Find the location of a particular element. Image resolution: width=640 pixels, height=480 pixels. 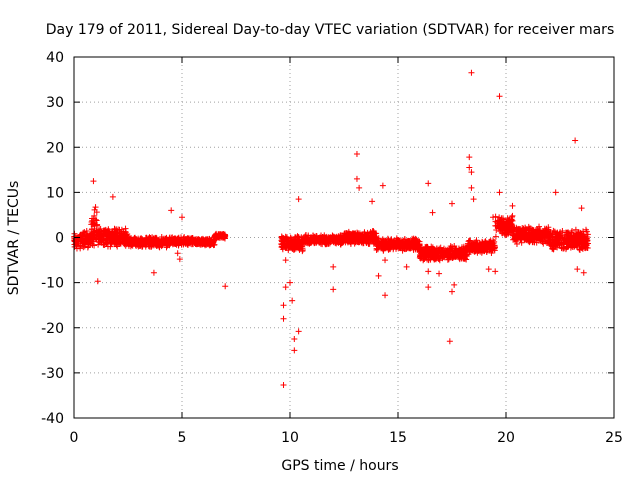

y-tick-label: 10 is located at coordinates (55, 193).